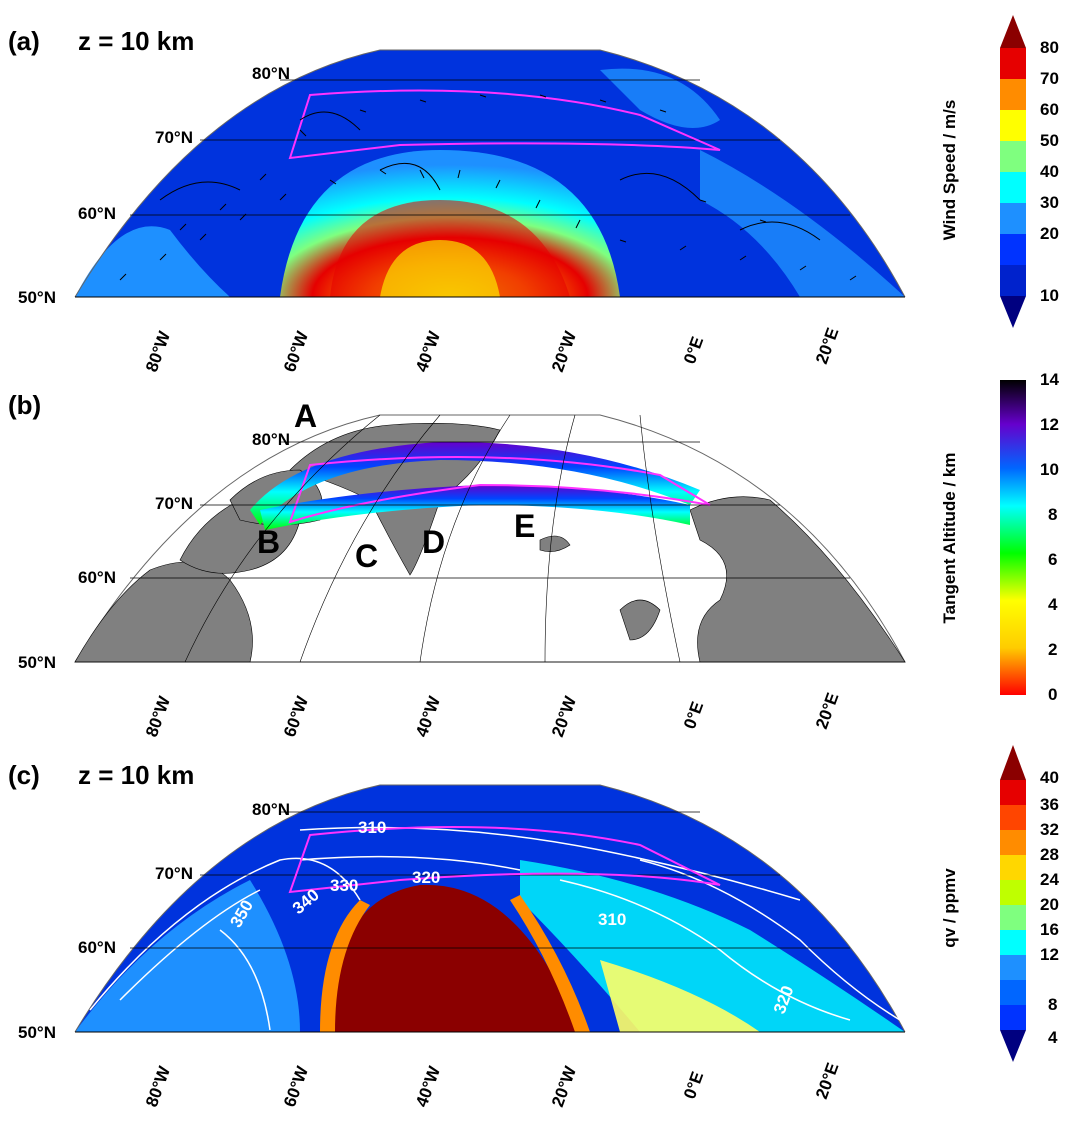 This screenshot has height=1125, width=1068. Describe the element at coordinates (367, 556) in the screenshot. I see `region-marker-c: C` at that location.